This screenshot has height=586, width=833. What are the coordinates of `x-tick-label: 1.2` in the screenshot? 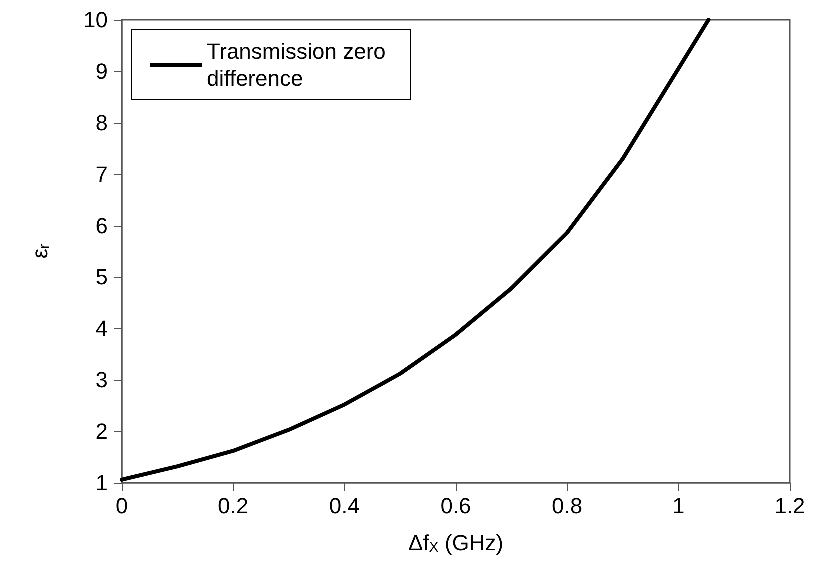 It's located at (790, 506).